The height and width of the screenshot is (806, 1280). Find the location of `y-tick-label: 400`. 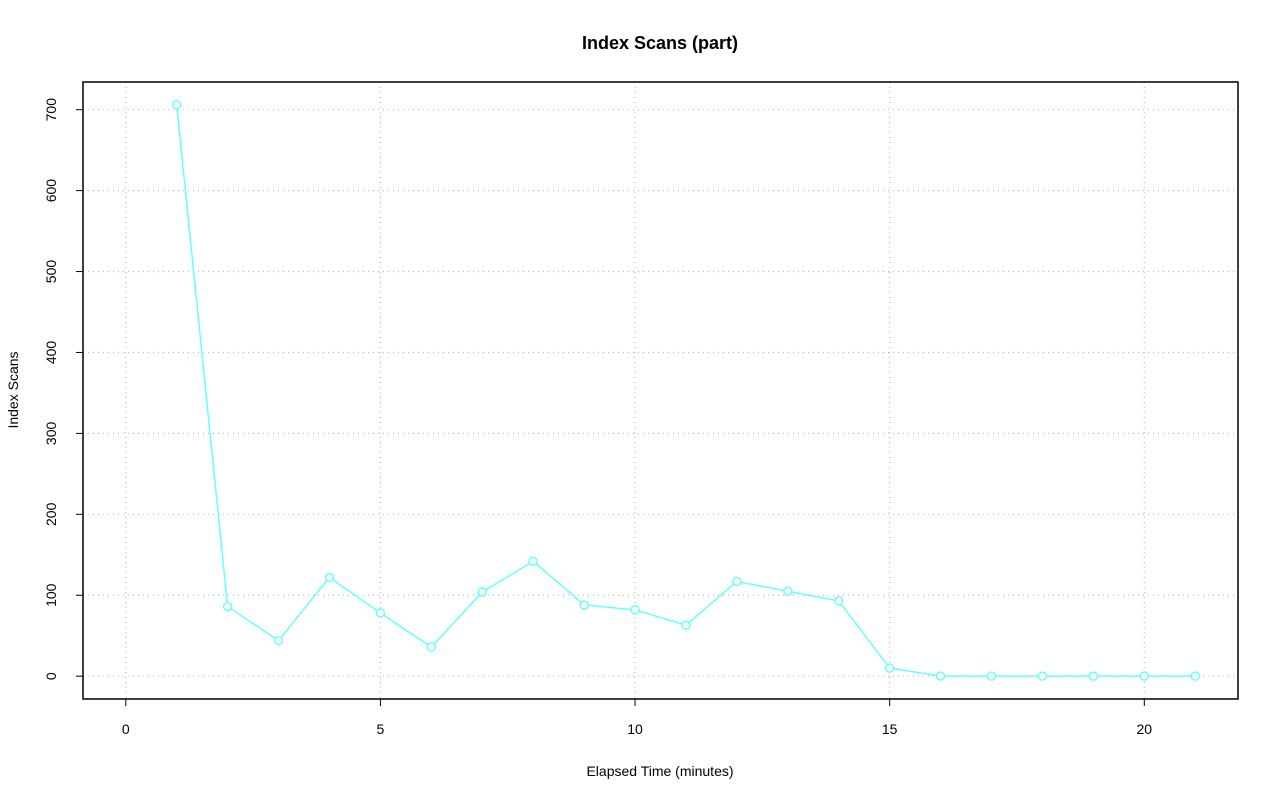

y-tick-label: 400 is located at coordinates (51, 353).